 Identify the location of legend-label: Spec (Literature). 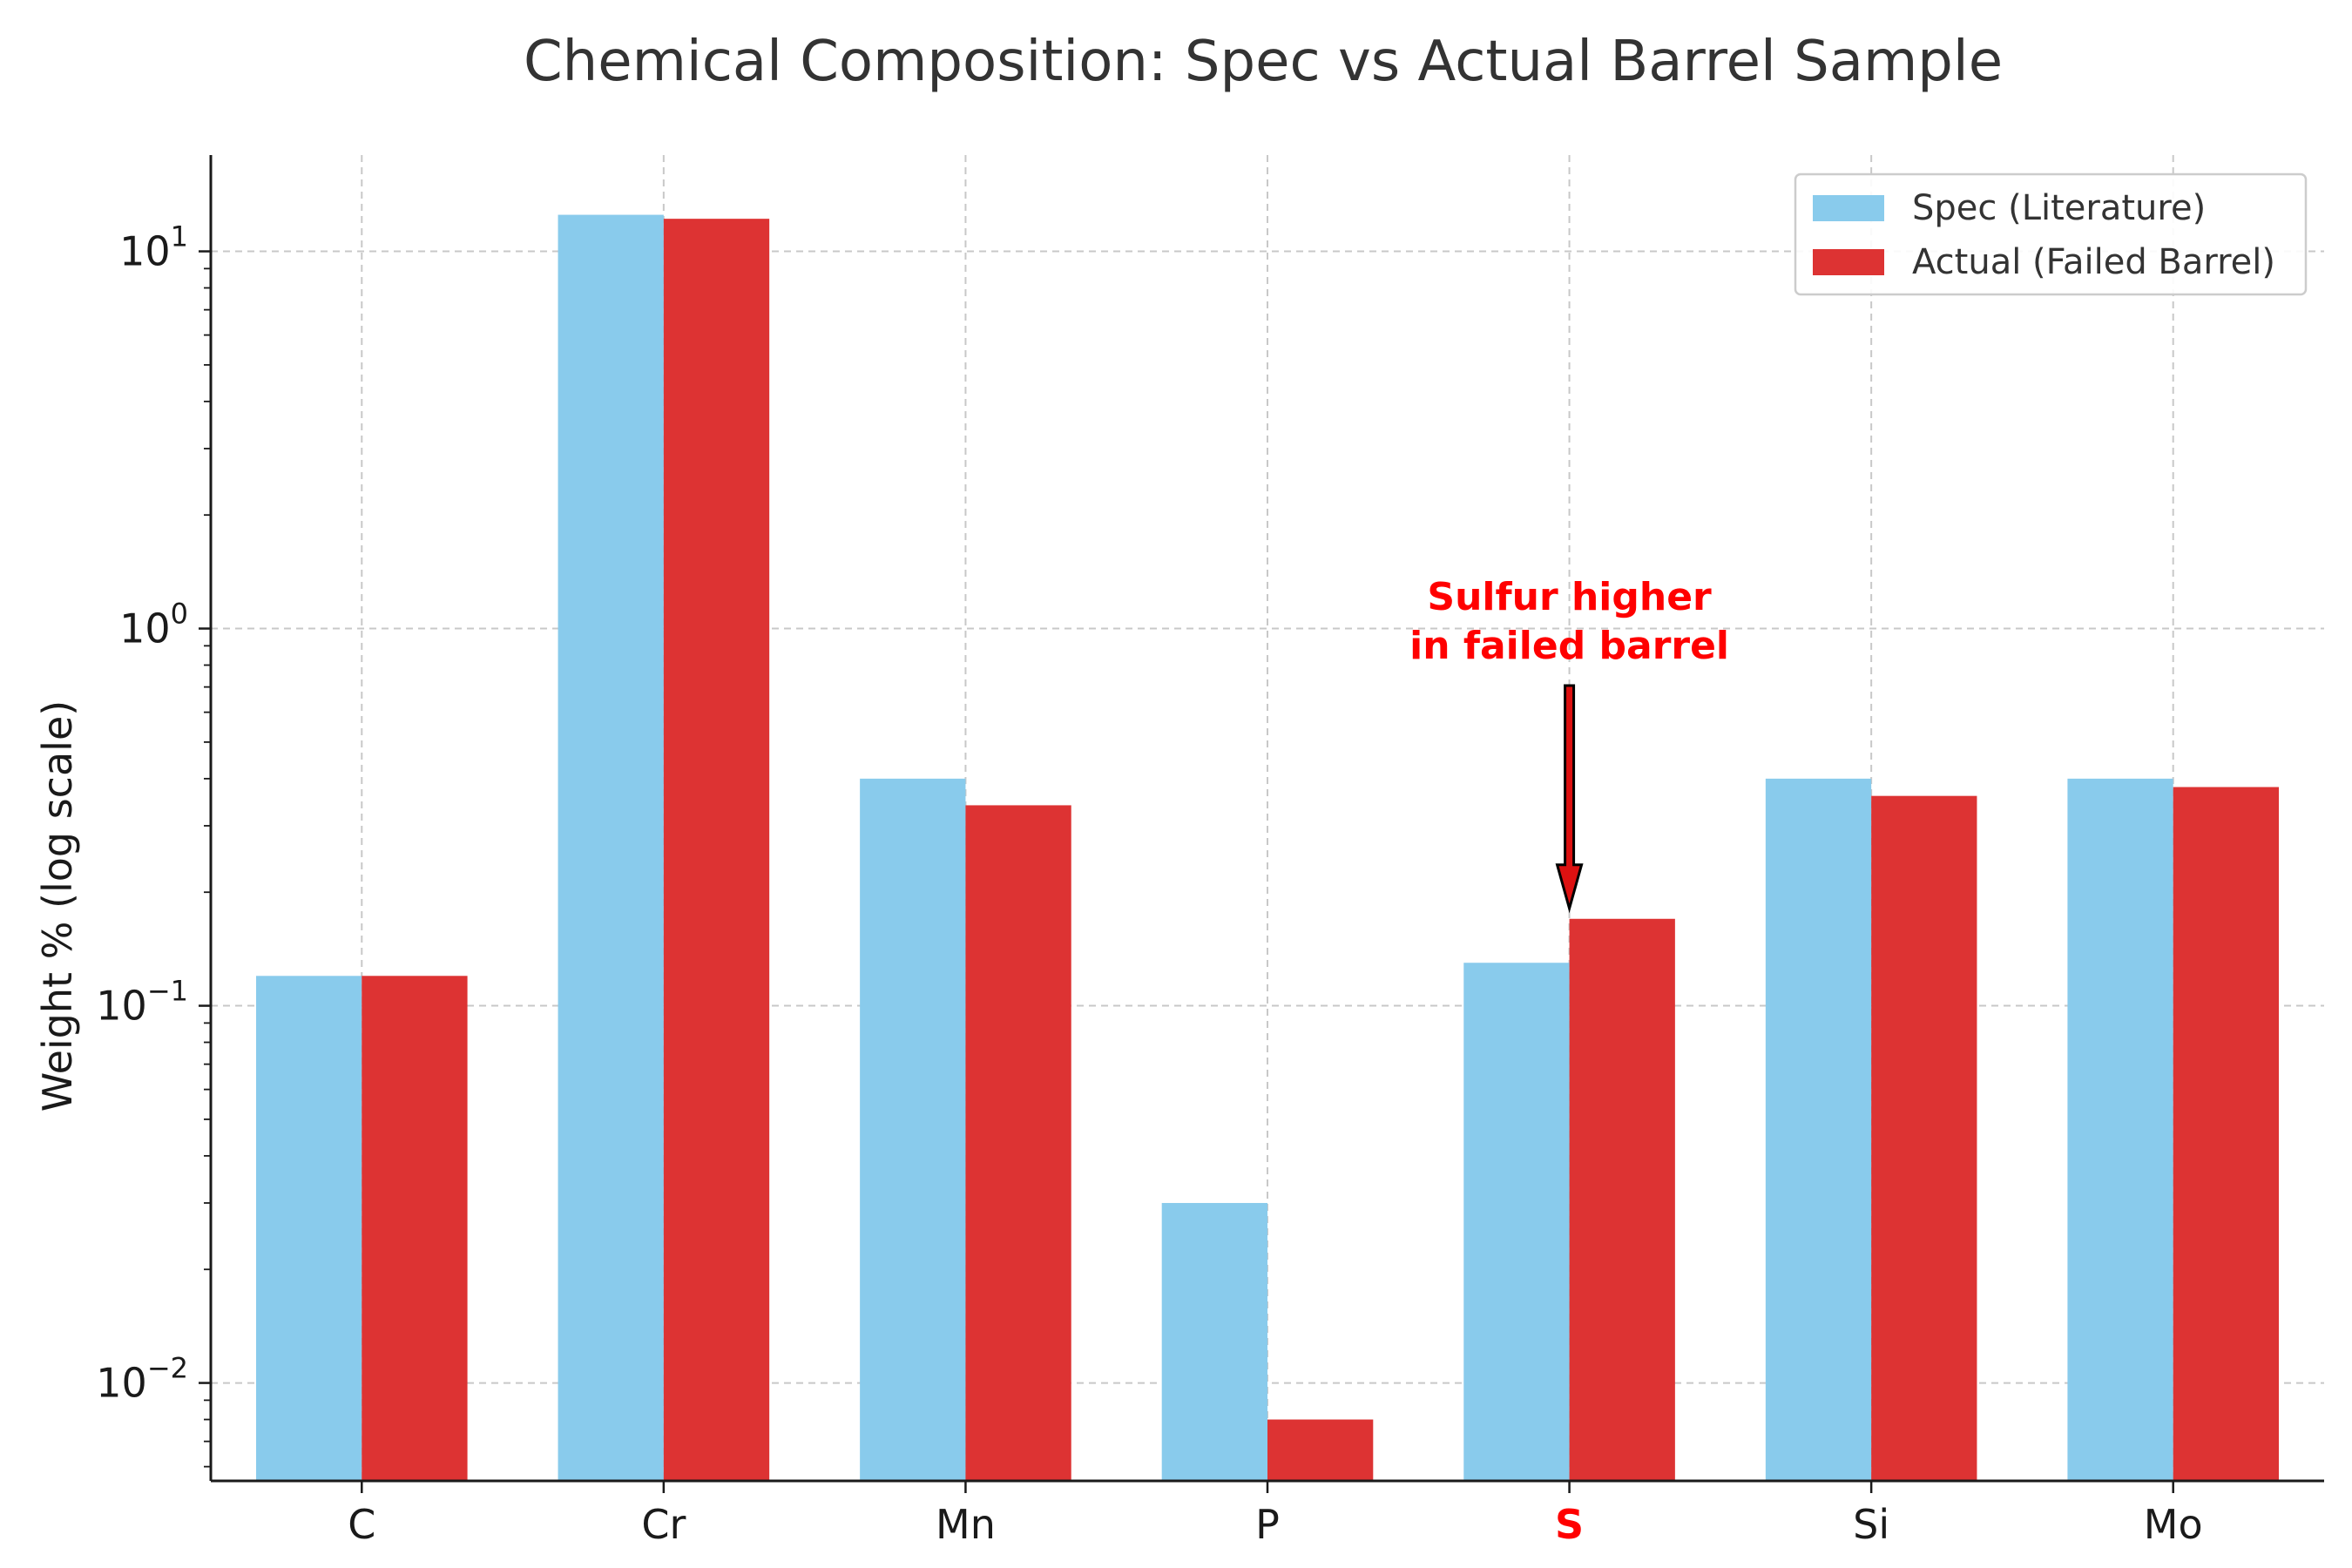
(2059, 208).